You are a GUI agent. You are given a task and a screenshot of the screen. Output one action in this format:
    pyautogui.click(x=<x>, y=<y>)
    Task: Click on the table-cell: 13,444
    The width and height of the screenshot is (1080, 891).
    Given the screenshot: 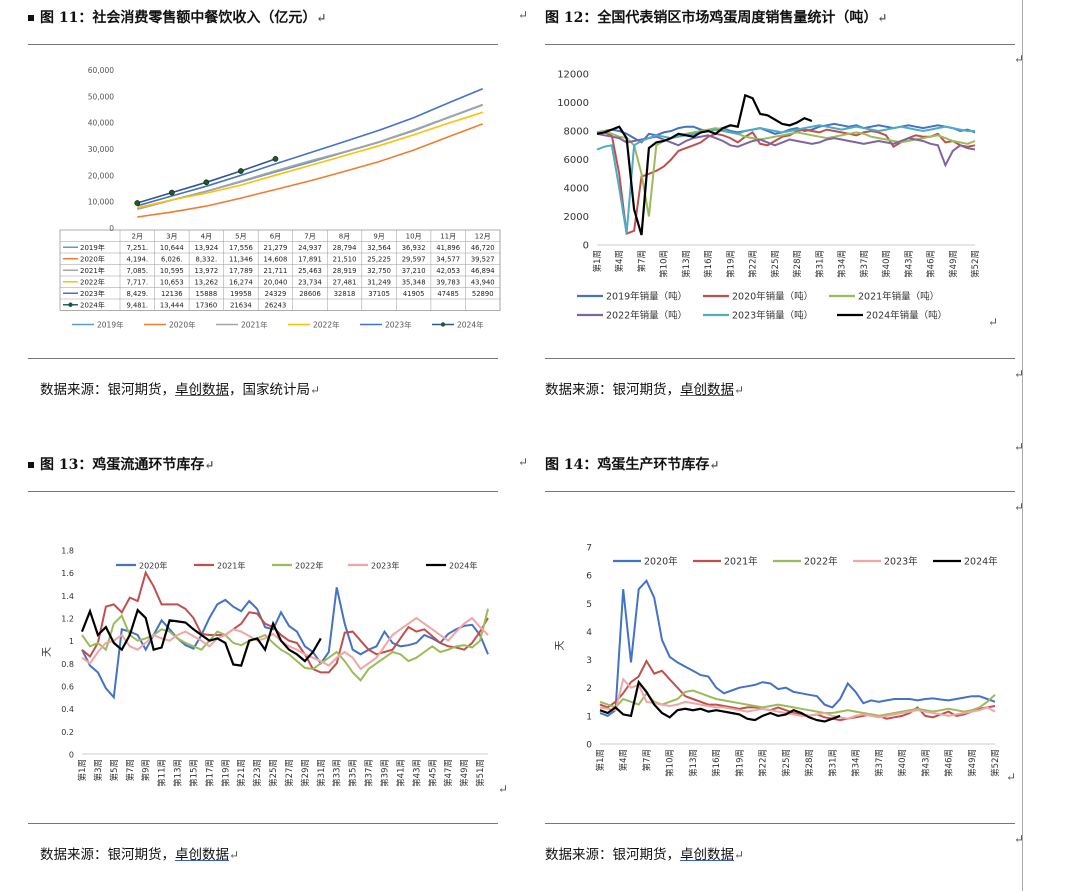 What is the action you would take?
    pyautogui.click(x=172, y=306)
    